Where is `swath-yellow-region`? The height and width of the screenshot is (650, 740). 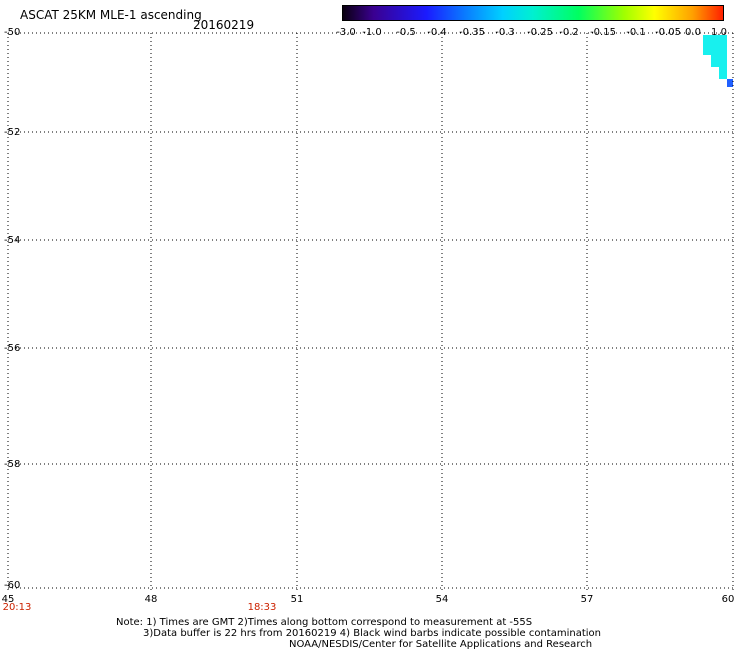 swath-yellow-region is located at coordinates (195, 295).